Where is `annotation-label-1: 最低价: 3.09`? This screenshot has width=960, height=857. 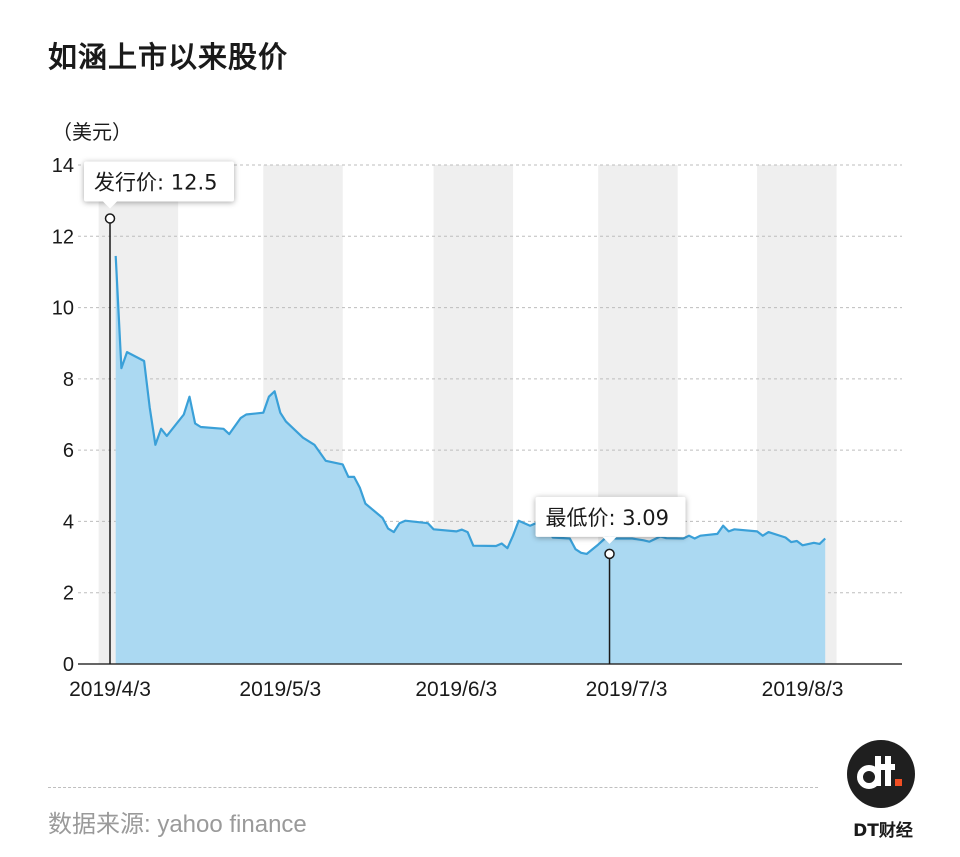 annotation-label-1: 最低价: 3.09 is located at coordinates (608, 518).